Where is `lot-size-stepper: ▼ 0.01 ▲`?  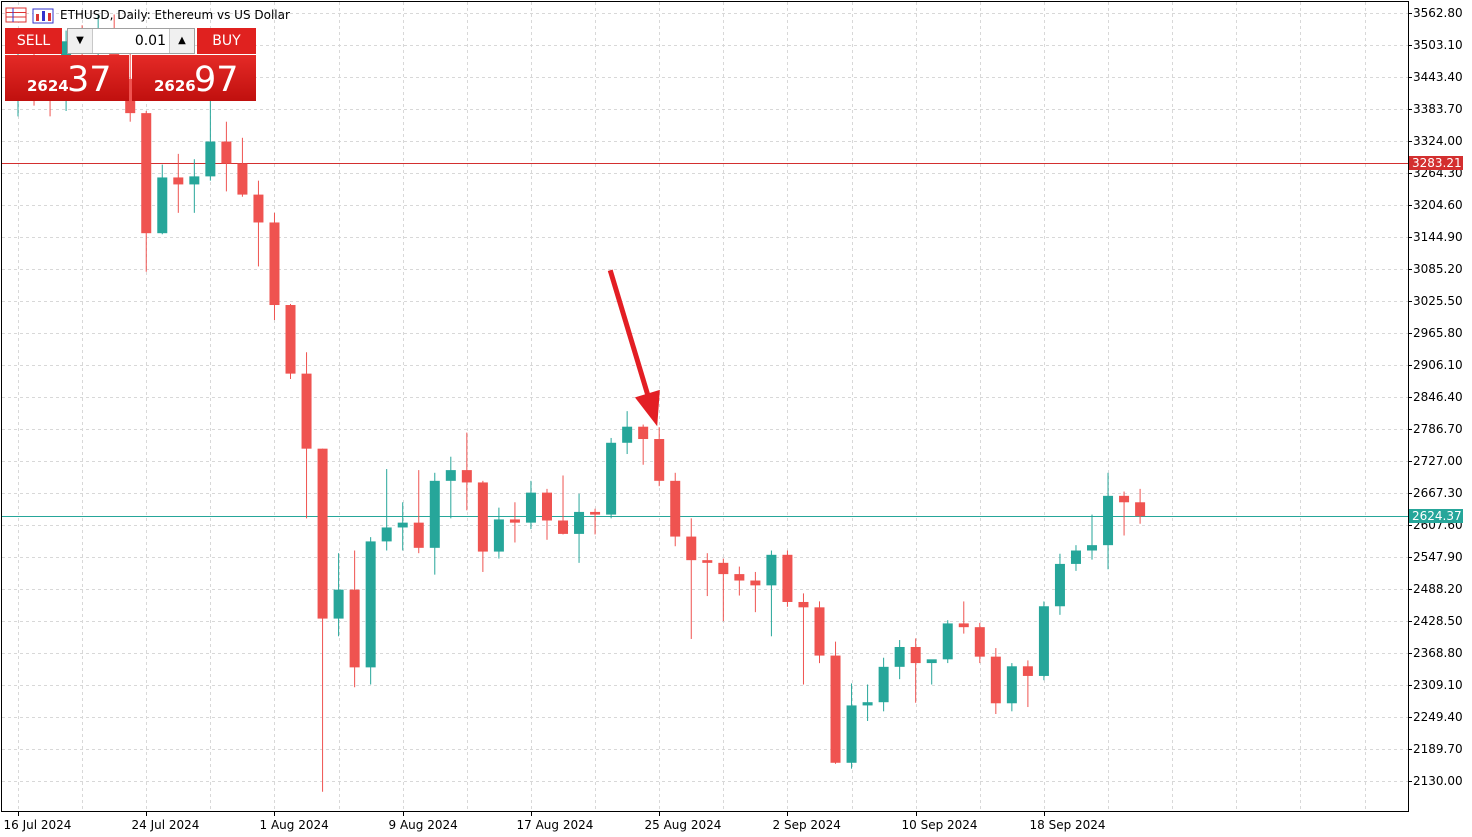 lot-size-stepper: ▼ 0.01 ▲ is located at coordinates (131, 41).